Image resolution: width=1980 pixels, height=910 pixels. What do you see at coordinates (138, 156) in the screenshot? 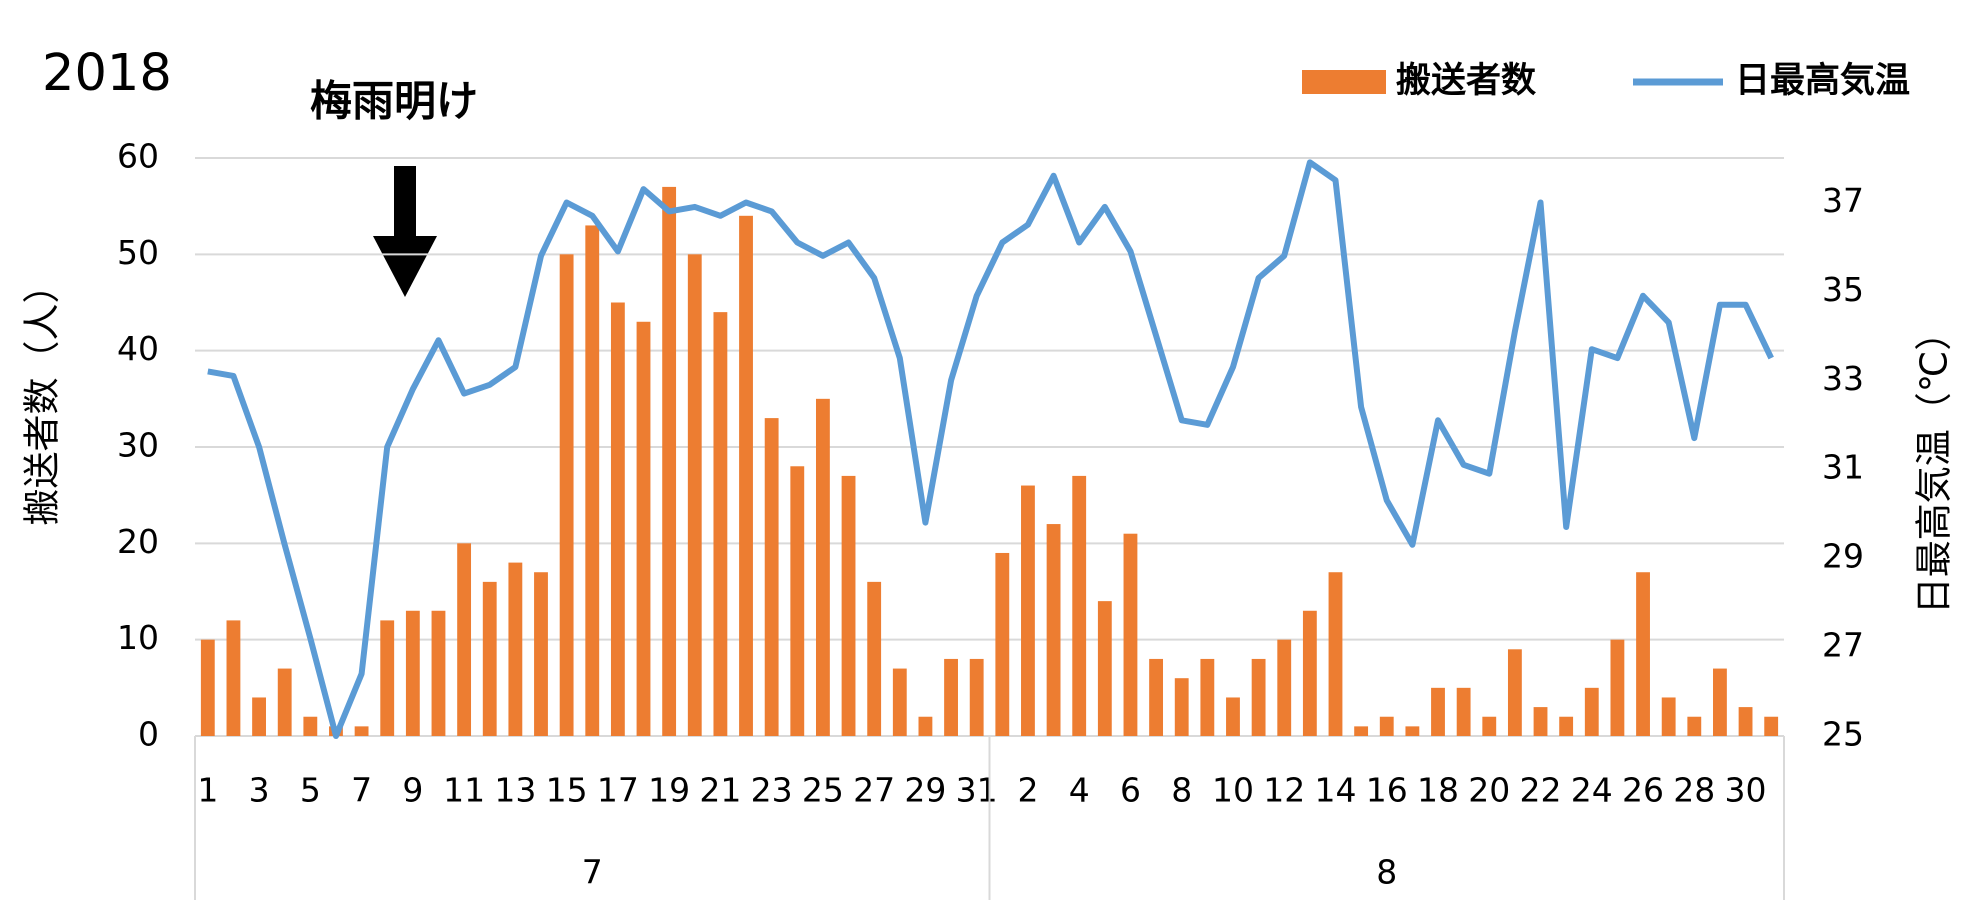
I see `y-tick-label: 60` at bounding box center [138, 156].